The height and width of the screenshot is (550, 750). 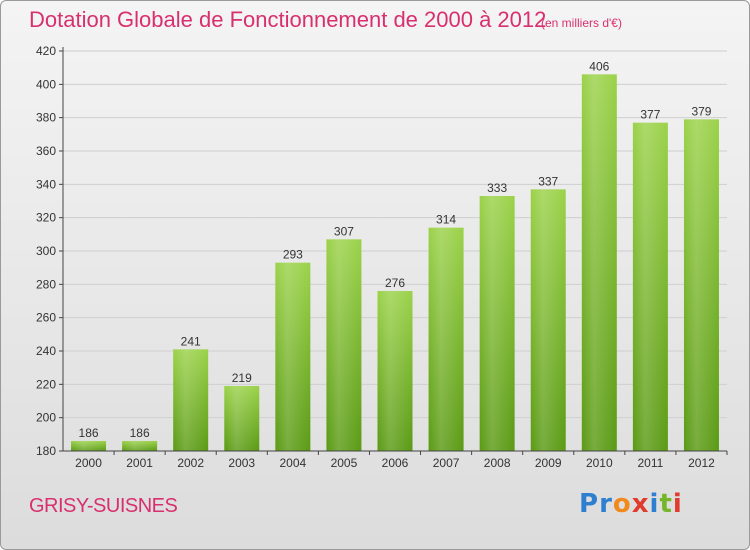 I want to click on data-label: 314, so click(x=446, y=220).